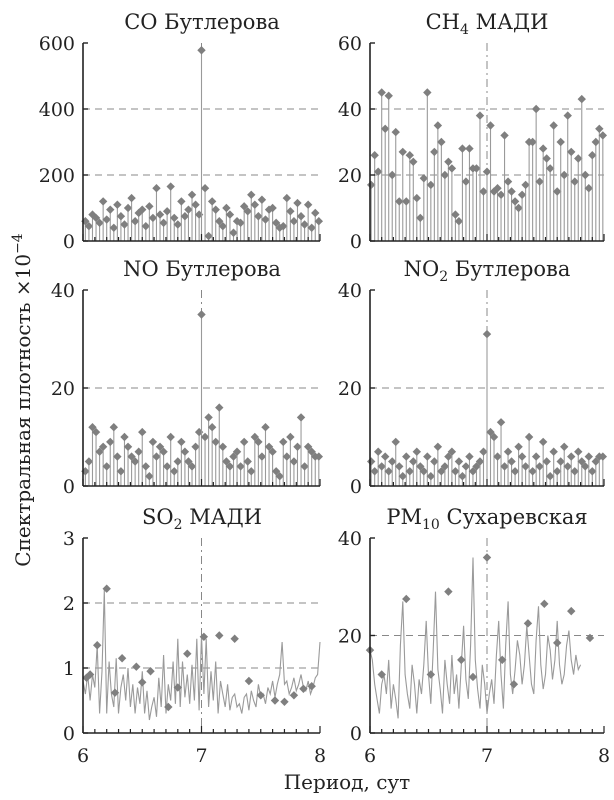  What do you see at coordinates (57, 110) in the screenshot?
I see `y-tick-label: 400` at bounding box center [57, 110].